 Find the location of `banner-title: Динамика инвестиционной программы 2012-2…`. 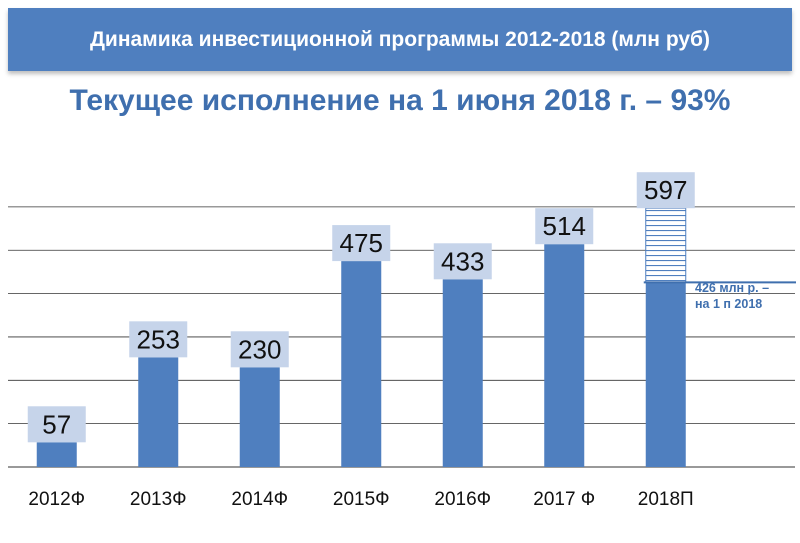

banner-title: Динамика инвестиционной программы 2012-2… is located at coordinates (400, 39).